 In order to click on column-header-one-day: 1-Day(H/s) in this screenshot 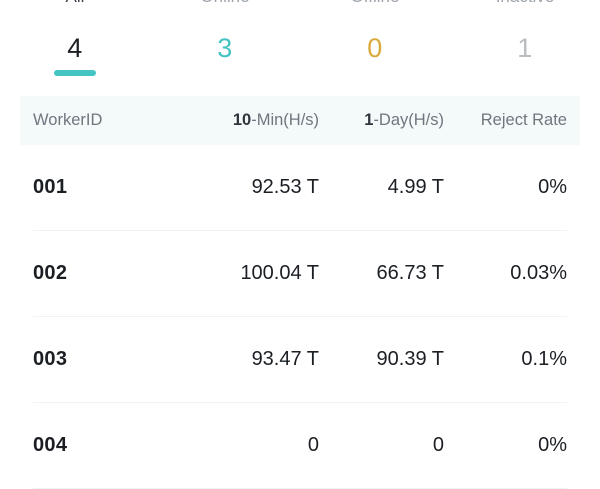, I will do `click(381, 120)`.